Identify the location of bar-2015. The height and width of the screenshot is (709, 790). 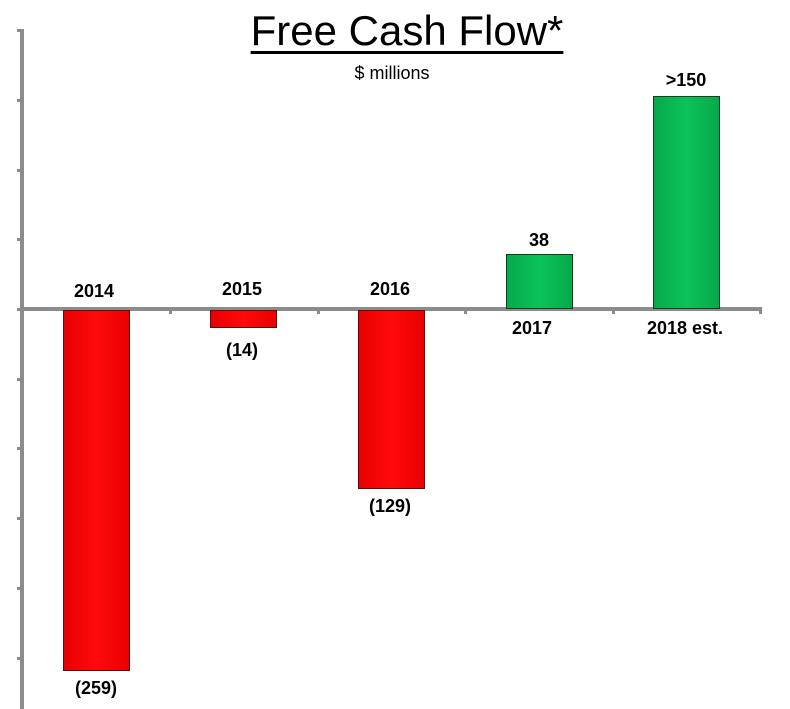
(243, 319).